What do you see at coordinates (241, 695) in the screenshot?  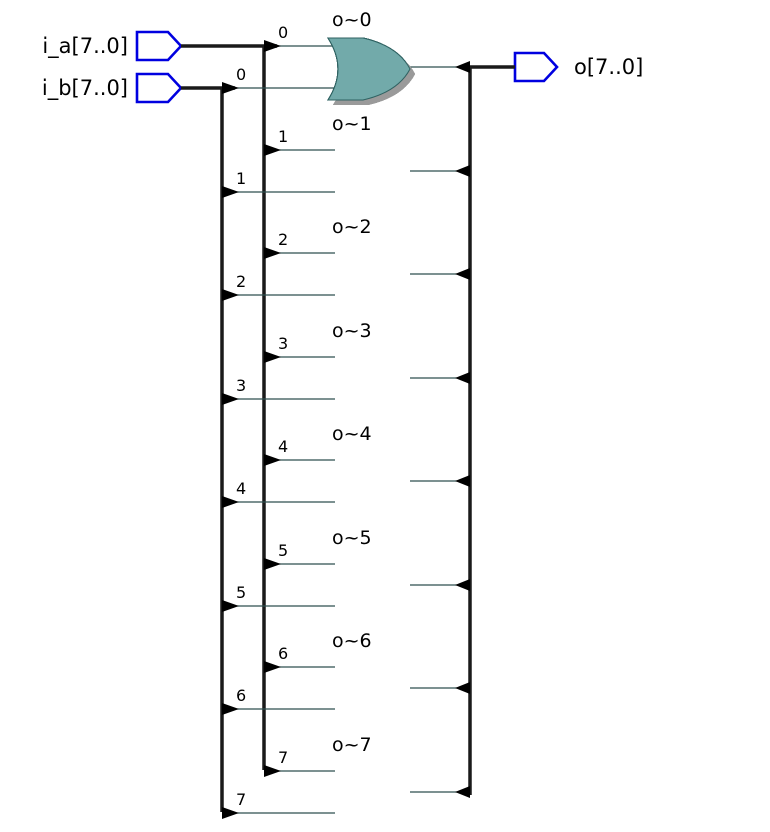 I see `bit-label-b: 6` at bounding box center [241, 695].